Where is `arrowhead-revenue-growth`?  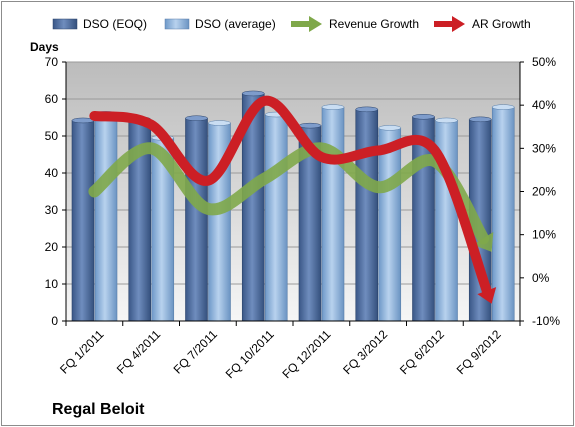 arrowhead-revenue-growth is located at coordinates (483, 242).